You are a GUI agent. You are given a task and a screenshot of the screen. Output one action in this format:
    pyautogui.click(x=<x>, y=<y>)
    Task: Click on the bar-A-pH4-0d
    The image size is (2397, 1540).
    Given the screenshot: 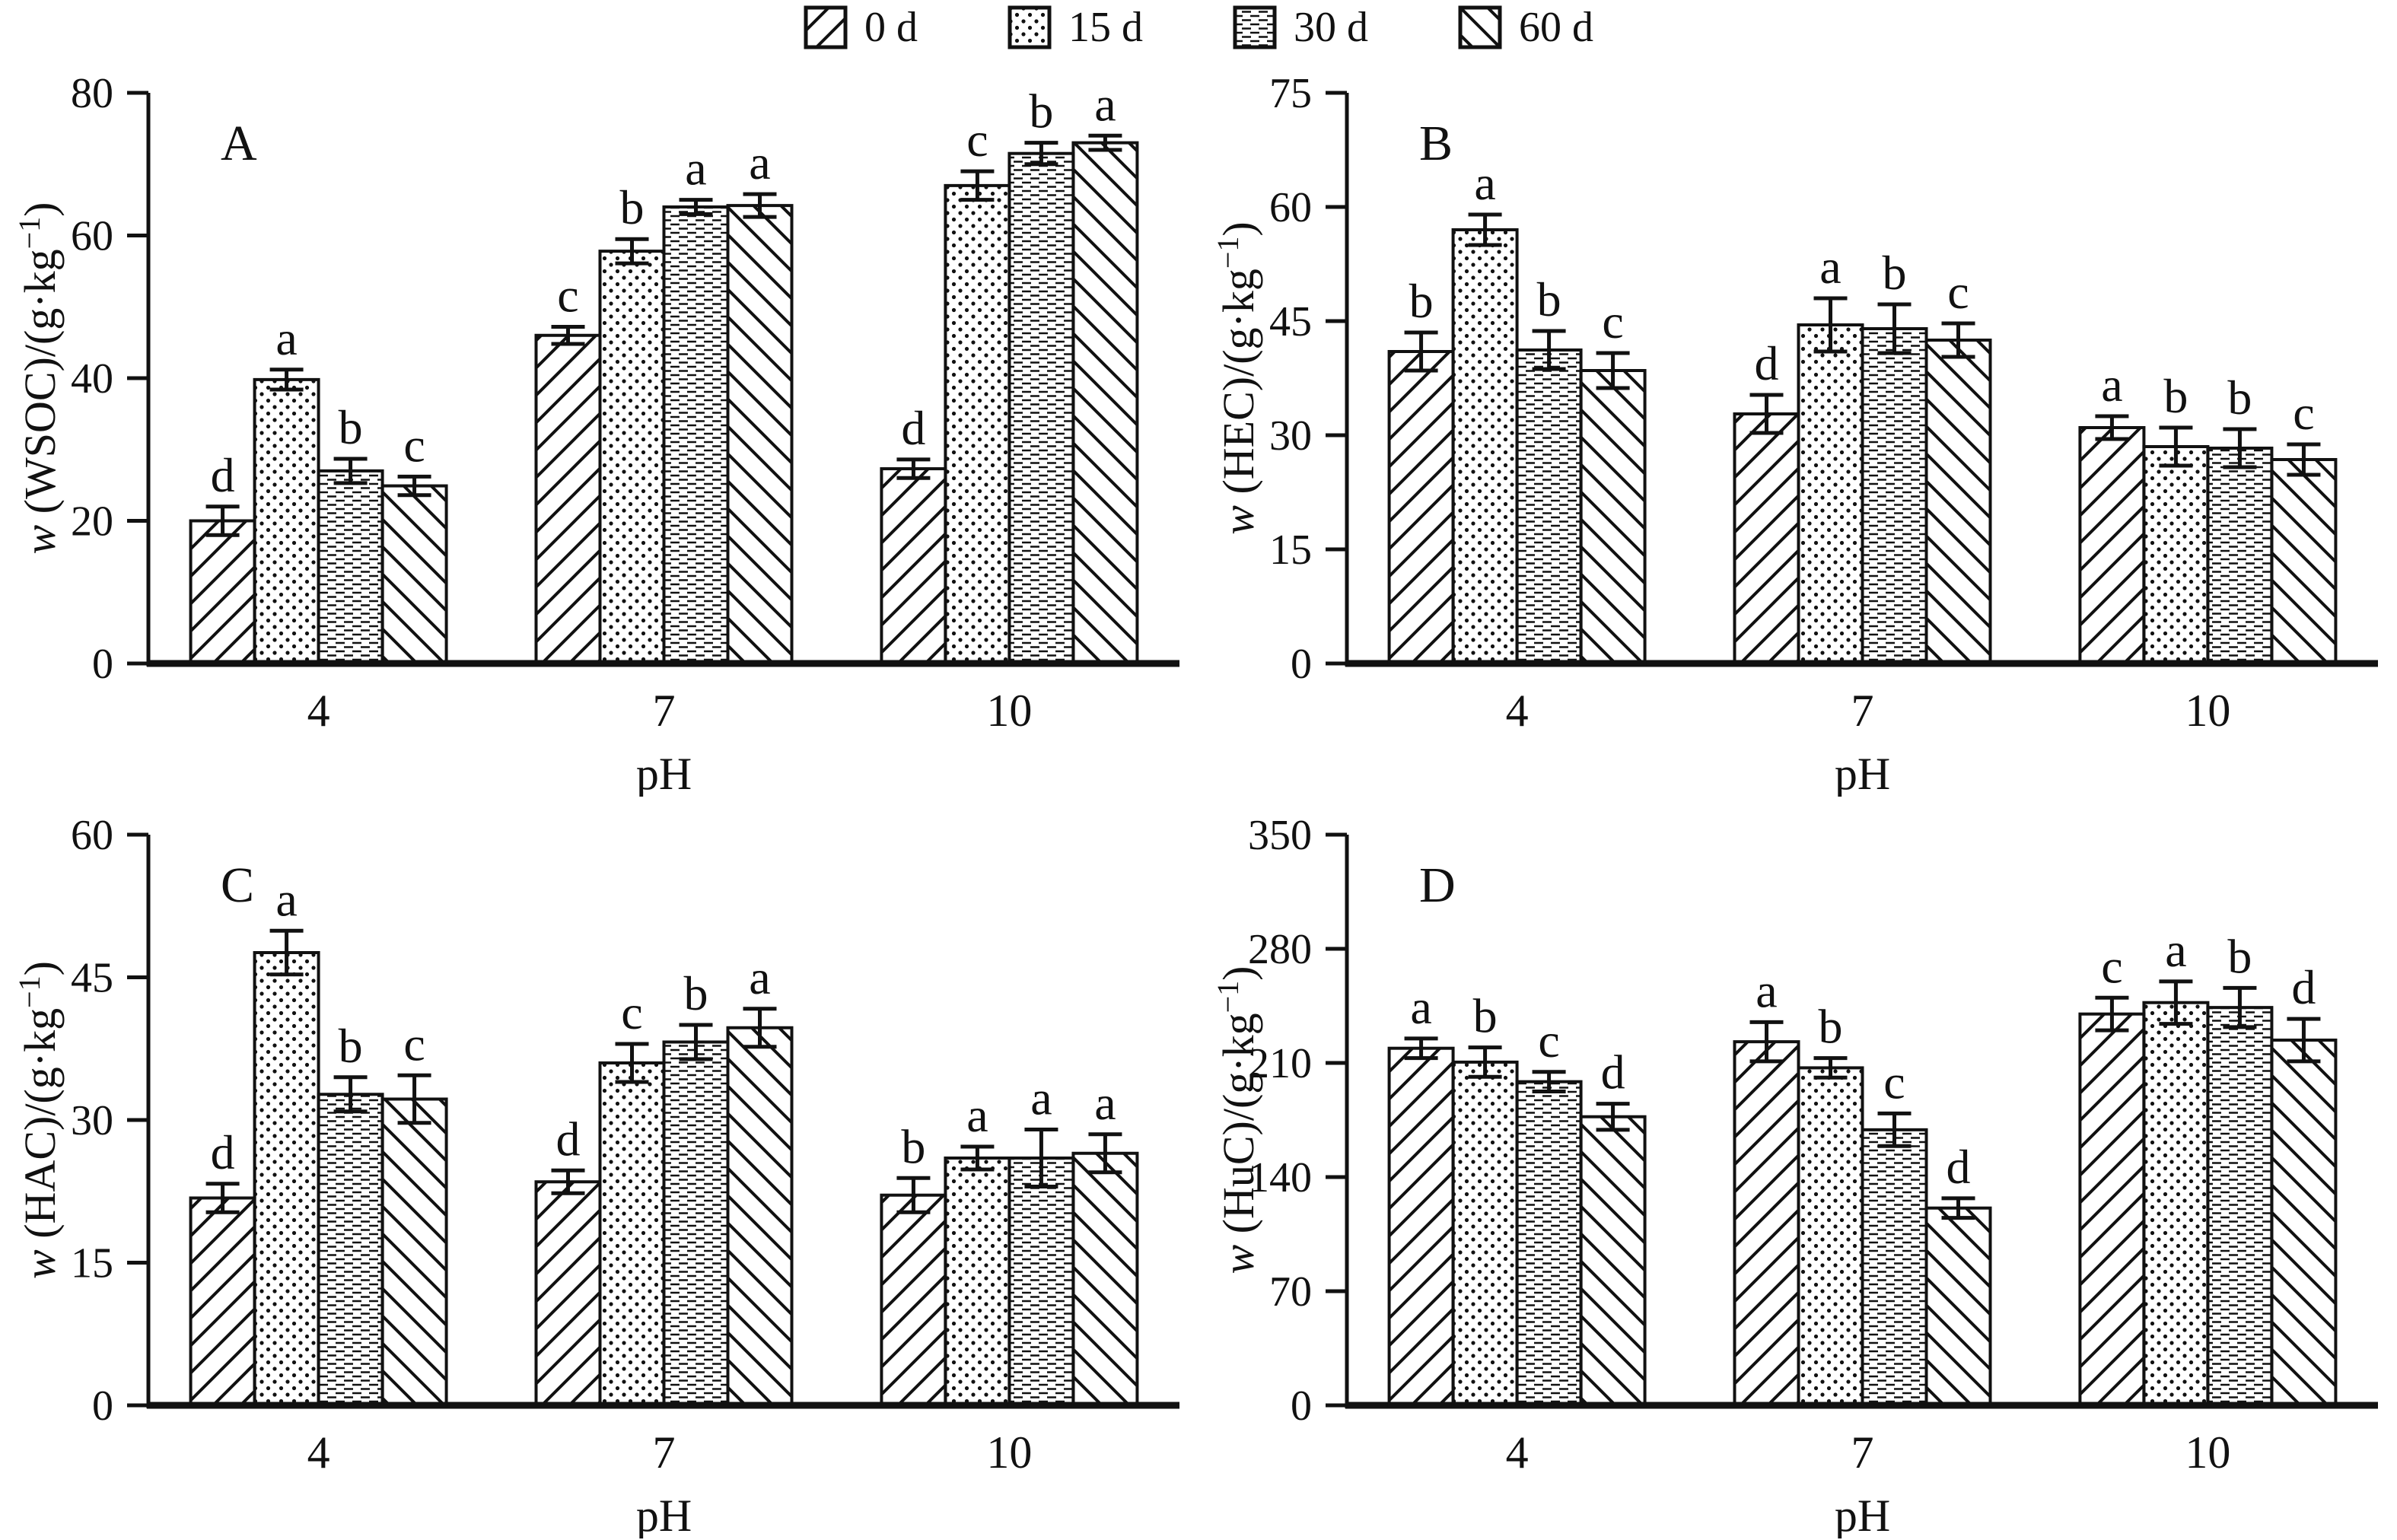 What is the action you would take?
    pyautogui.click(x=222, y=592)
    